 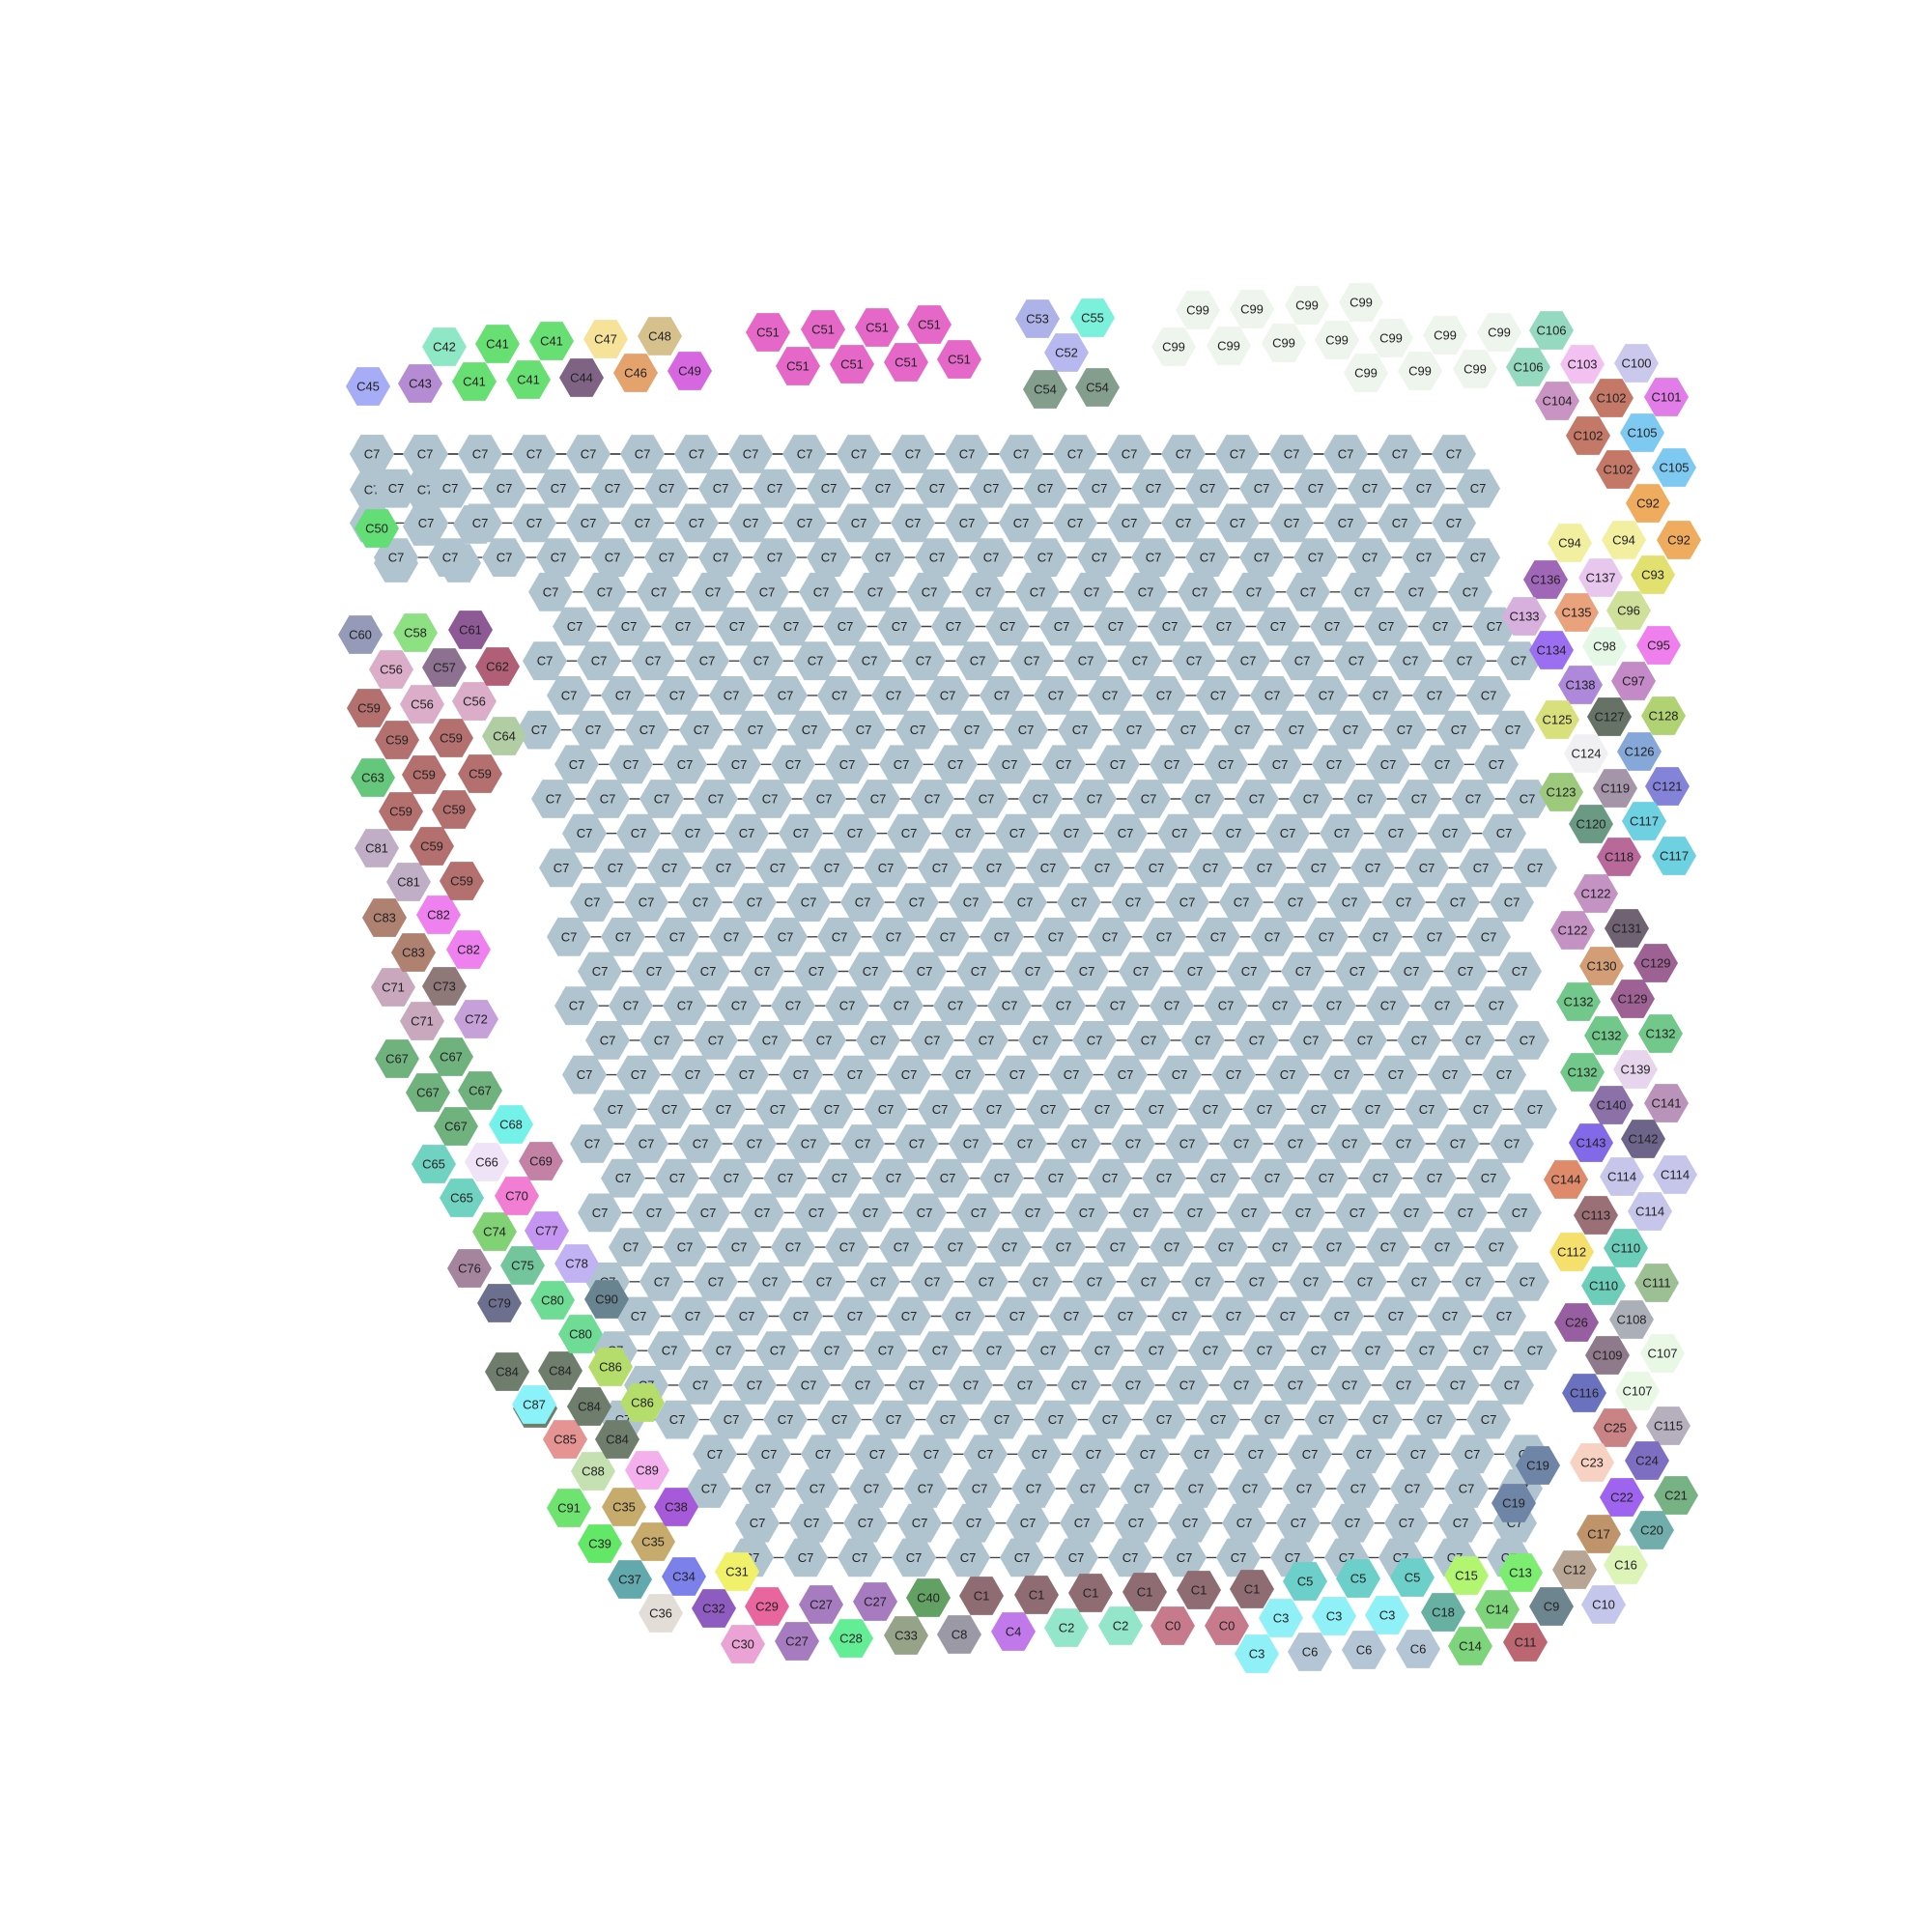 What do you see at coordinates (1639, 751) in the screenshot?
I see `node-c126: C126` at bounding box center [1639, 751].